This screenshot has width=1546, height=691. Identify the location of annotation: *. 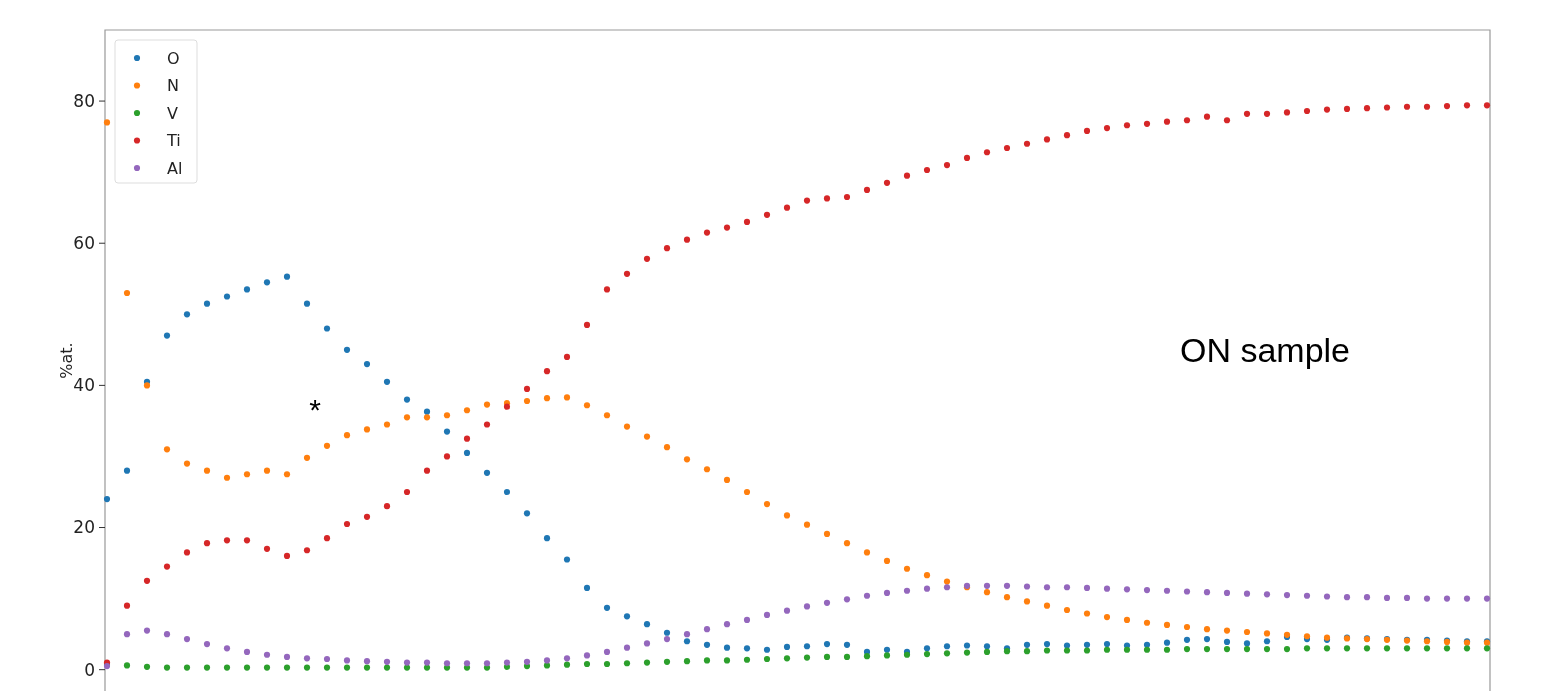
(315, 409).